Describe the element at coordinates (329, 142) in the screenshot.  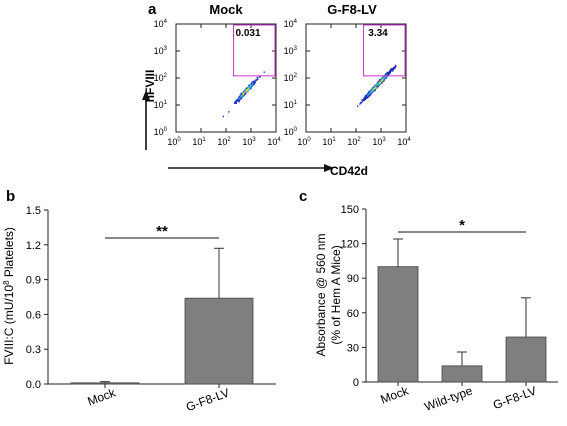
I see `x-tick-label: 101` at that location.